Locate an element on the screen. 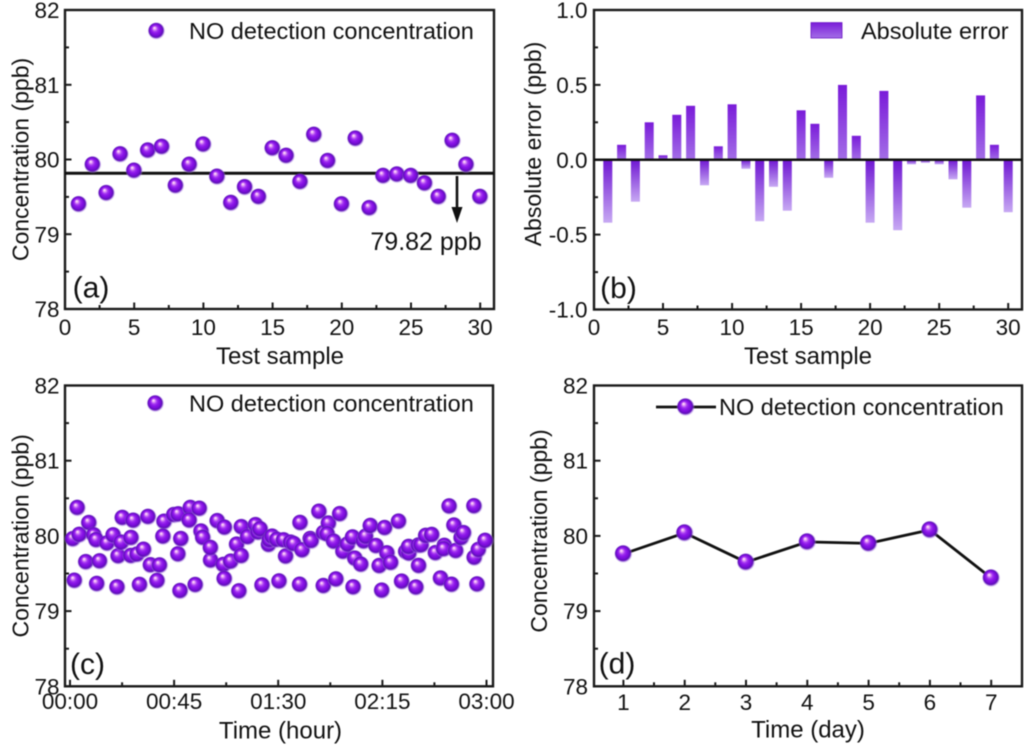  svg-text: 0.5 is located at coordinates (571, 85).